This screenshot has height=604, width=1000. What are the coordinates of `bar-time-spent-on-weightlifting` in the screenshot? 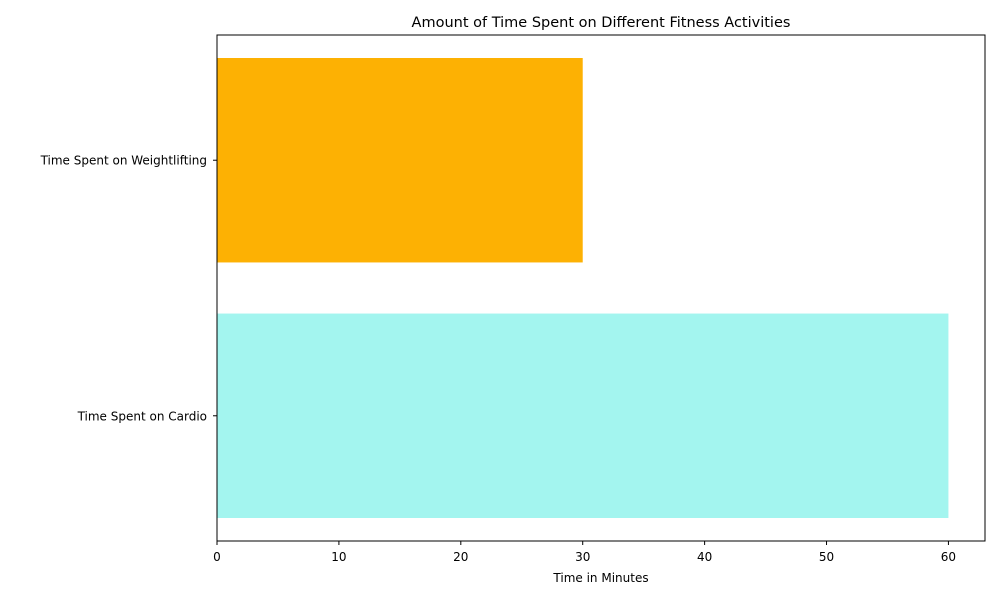 It's located at (400, 160).